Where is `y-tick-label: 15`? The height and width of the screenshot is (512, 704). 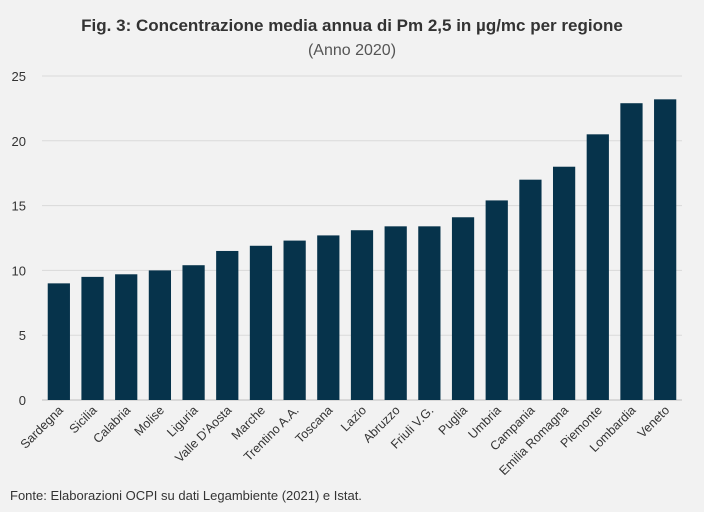
y-tick-label: 15 is located at coordinates (19, 206).